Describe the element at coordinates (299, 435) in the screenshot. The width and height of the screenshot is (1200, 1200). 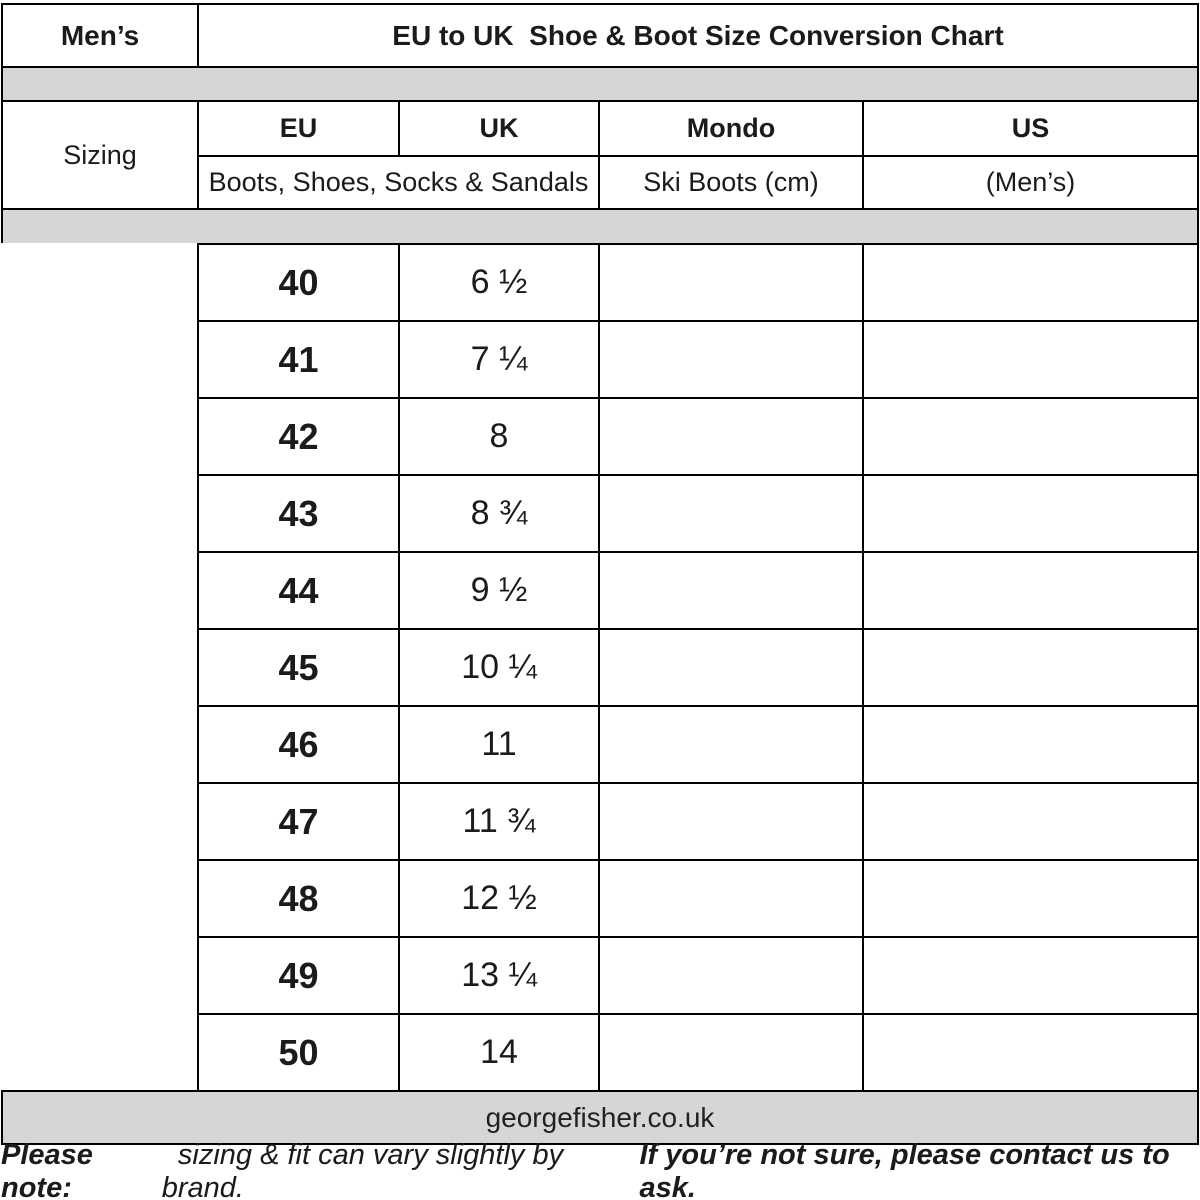
I see `eu-size-cell: 42` at that location.